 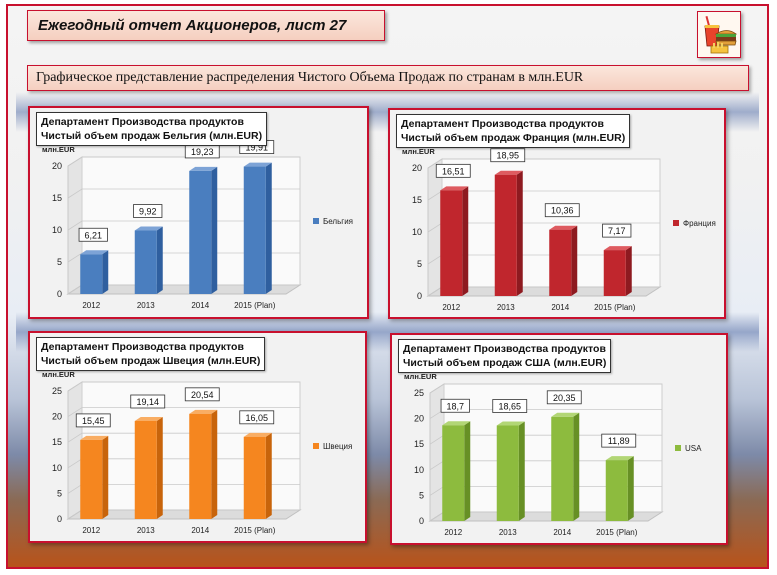 What do you see at coordinates (151, 361) in the screenshot?
I see `panel-title-line2: Чистый объем продаж Швеция (млн.EUR)` at bounding box center [151, 361].